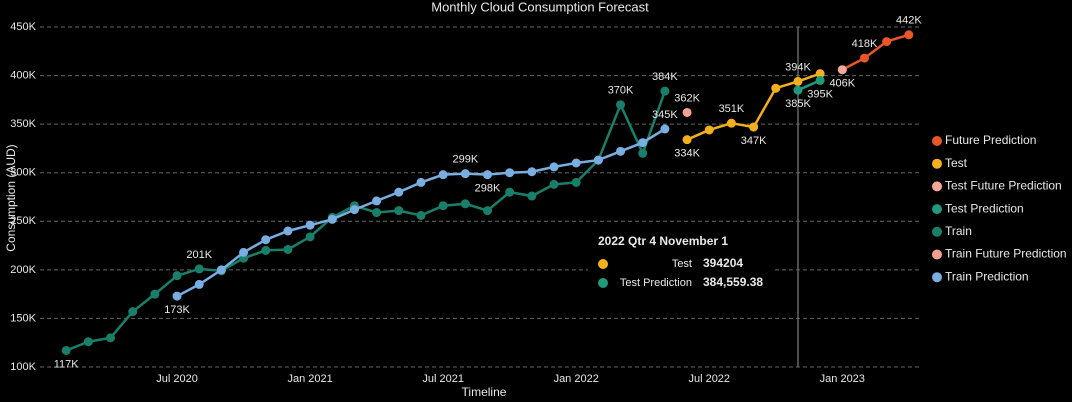  What do you see at coordinates (576, 379) in the screenshot?
I see `x-tick-label: Jan 2022` at bounding box center [576, 379].